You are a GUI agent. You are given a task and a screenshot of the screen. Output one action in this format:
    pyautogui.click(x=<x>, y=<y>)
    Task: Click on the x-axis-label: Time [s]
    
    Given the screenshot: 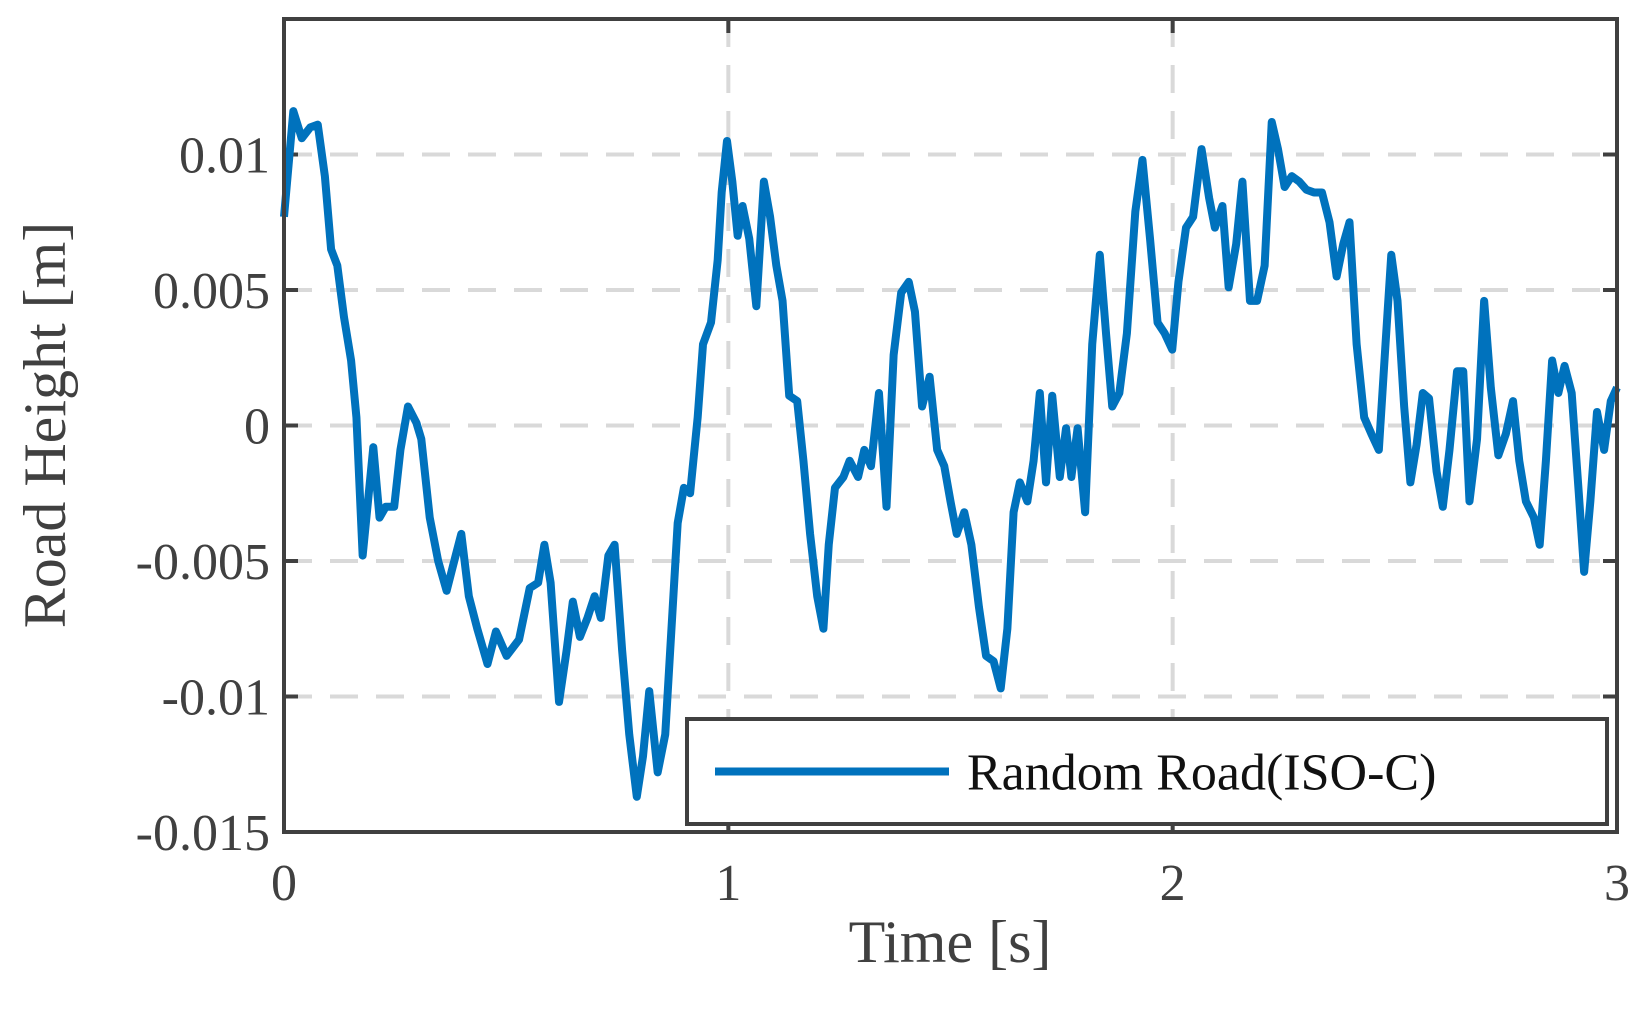 What is the action you would take?
    pyautogui.click(x=950, y=942)
    